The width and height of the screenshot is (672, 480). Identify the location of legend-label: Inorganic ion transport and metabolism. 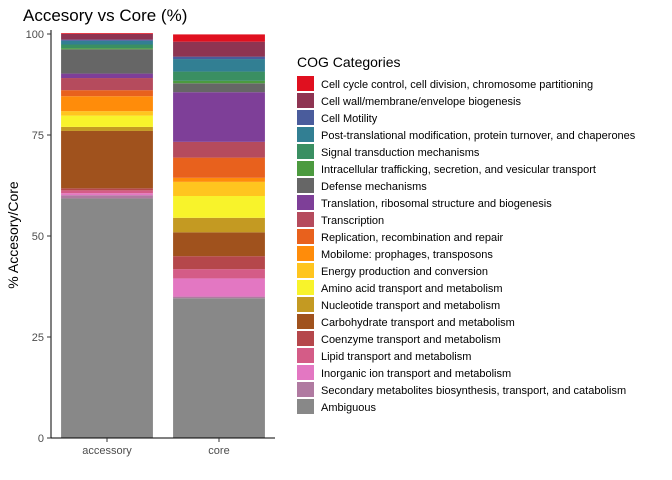
(416, 374).